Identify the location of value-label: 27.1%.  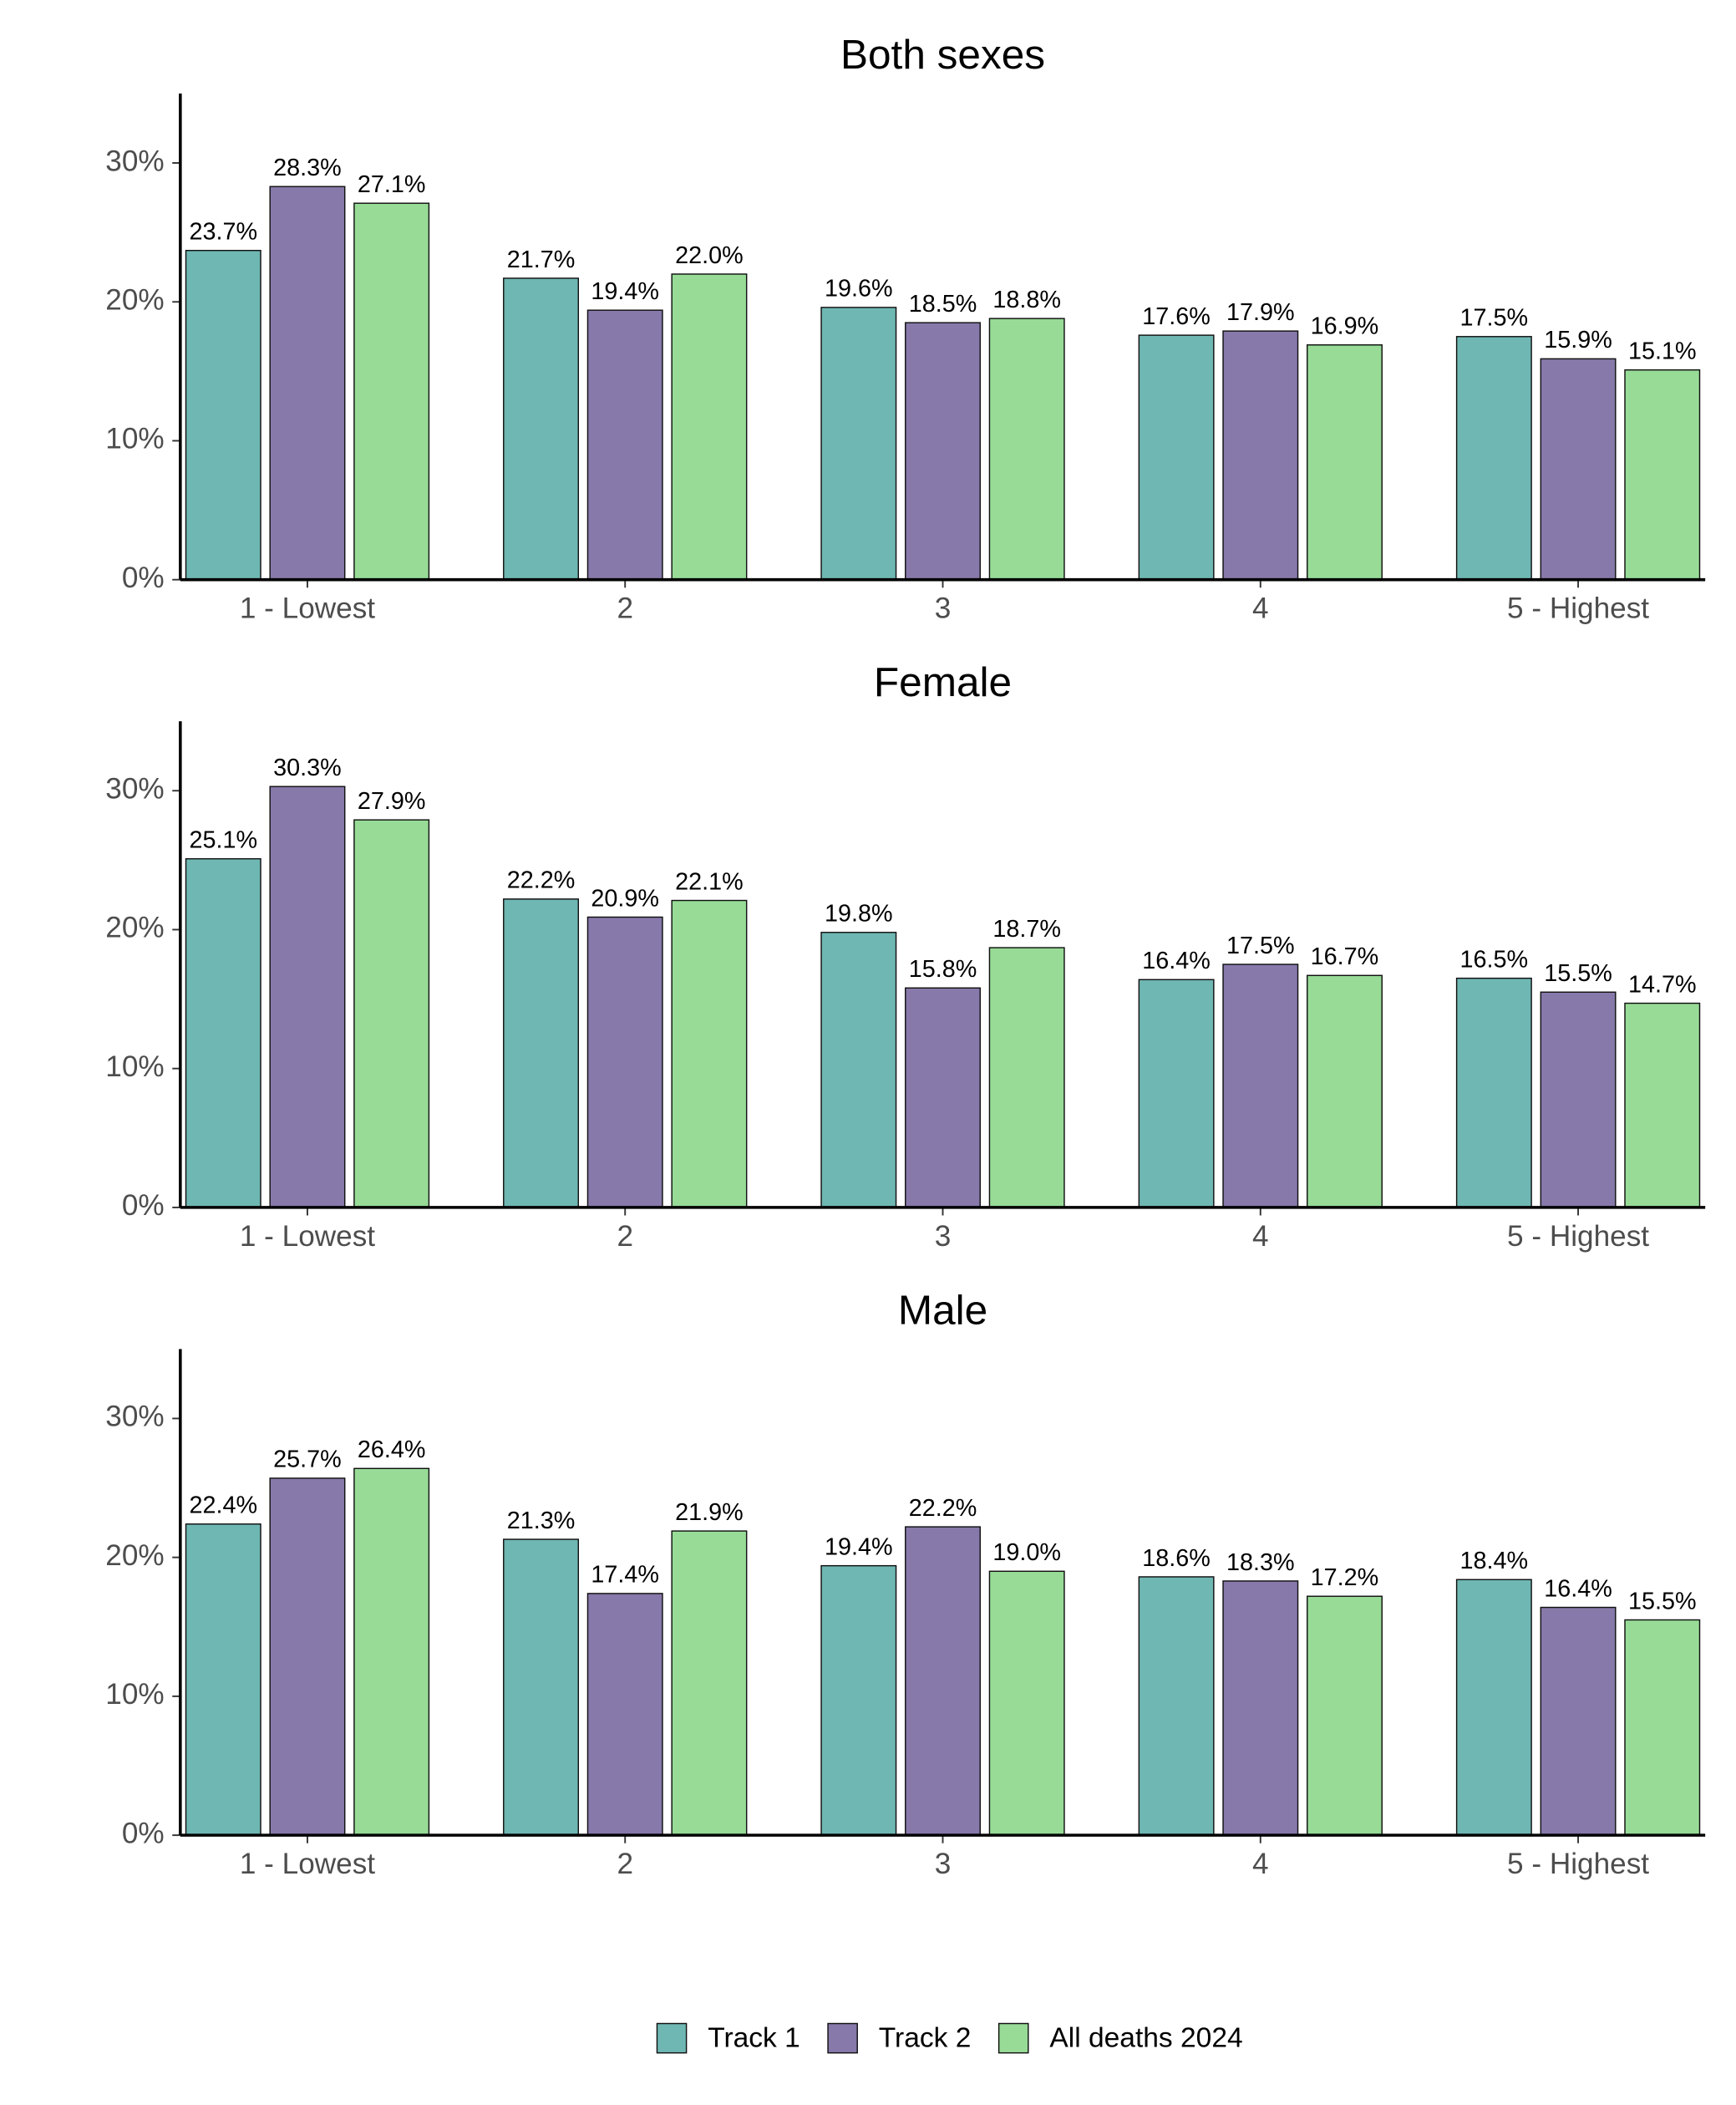
(392, 184).